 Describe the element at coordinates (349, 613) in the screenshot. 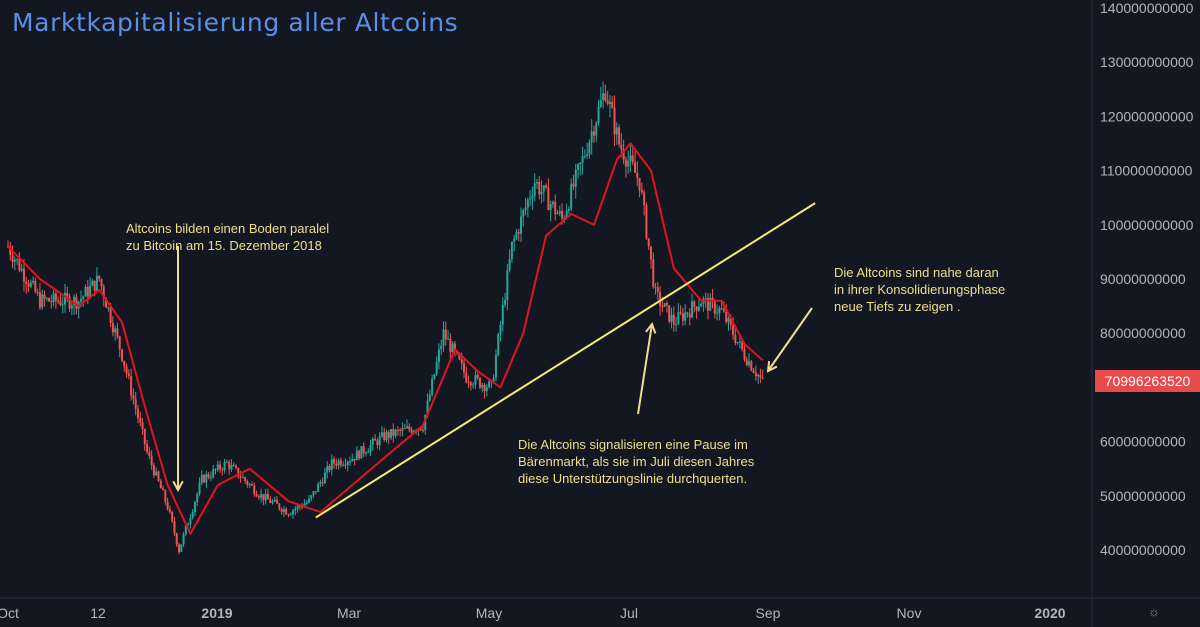

I see `x-tick-label: Mar` at that location.